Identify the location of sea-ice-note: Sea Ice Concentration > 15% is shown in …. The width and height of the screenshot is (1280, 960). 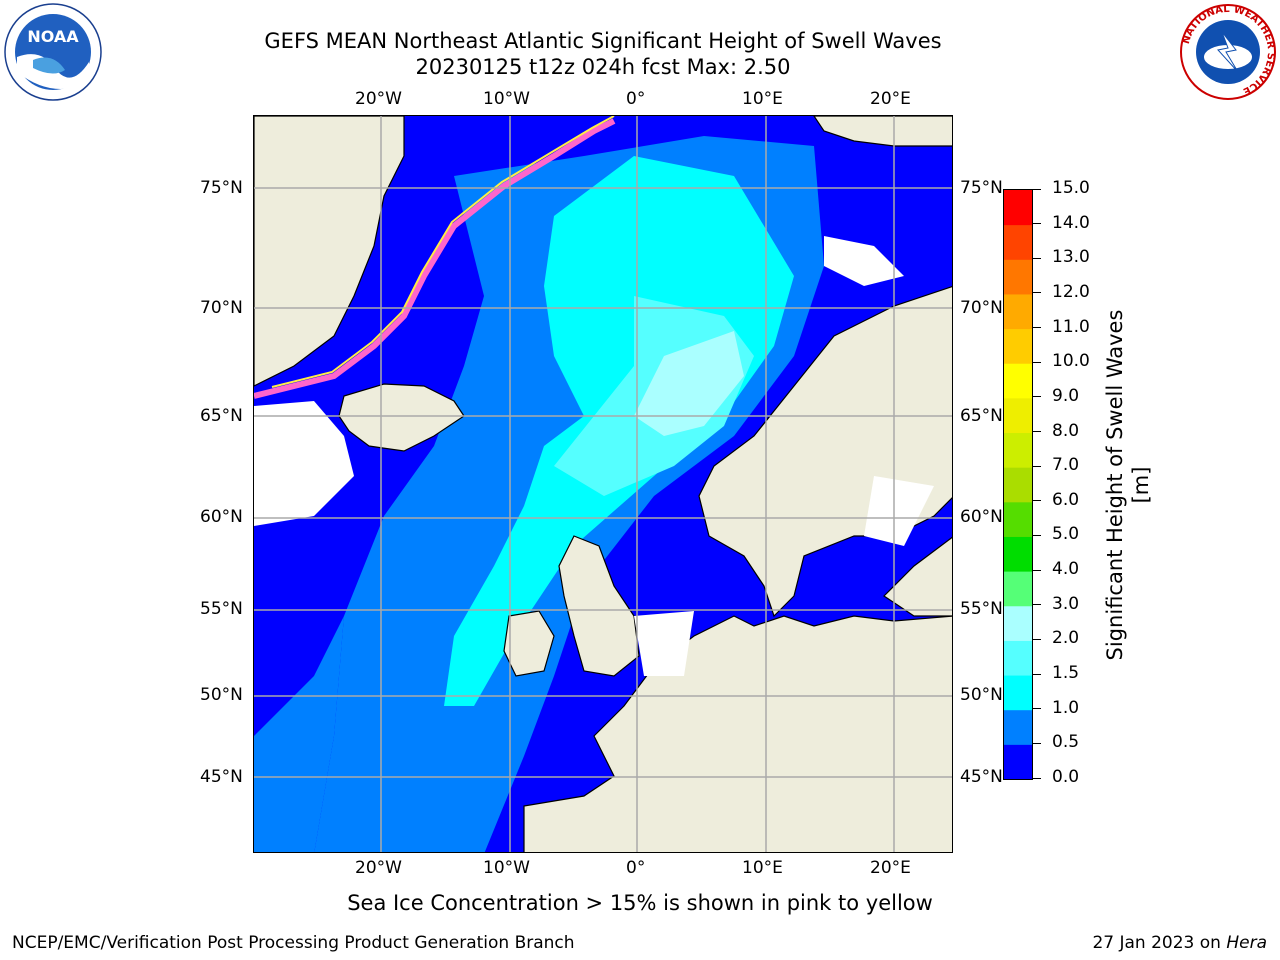
(640, 903).